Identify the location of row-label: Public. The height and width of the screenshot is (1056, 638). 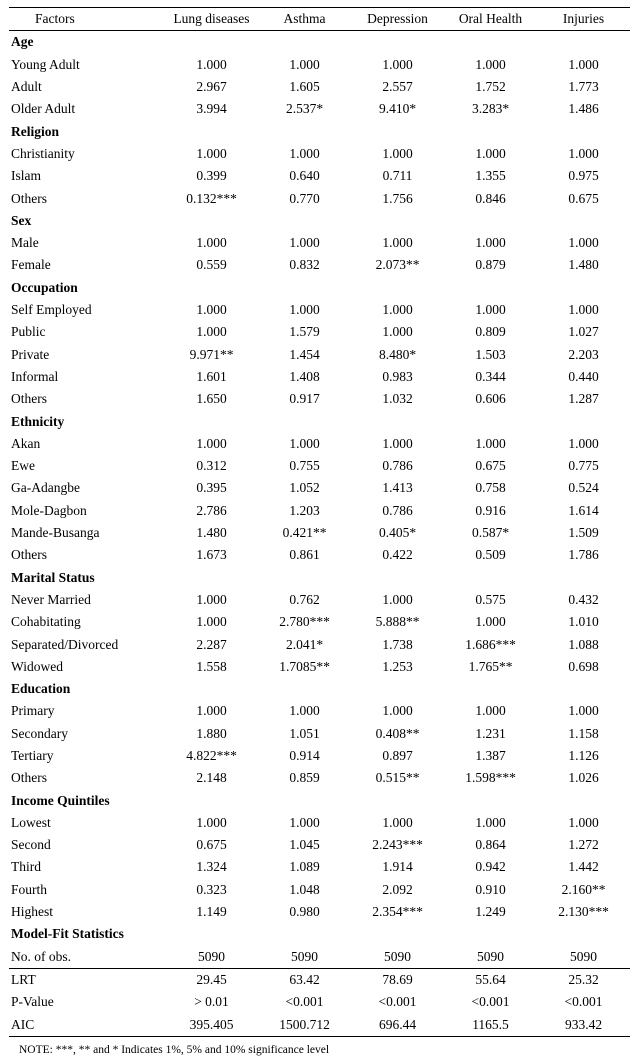
(28, 332).